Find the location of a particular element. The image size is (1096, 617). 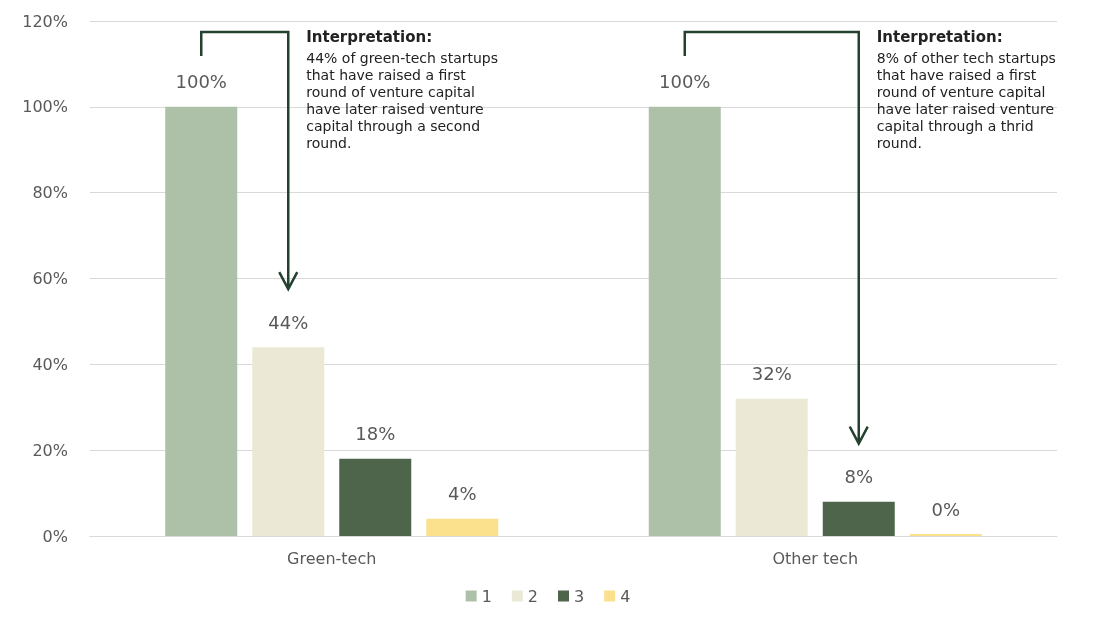

y-tick-label: 100% is located at coordinates (45, 107).